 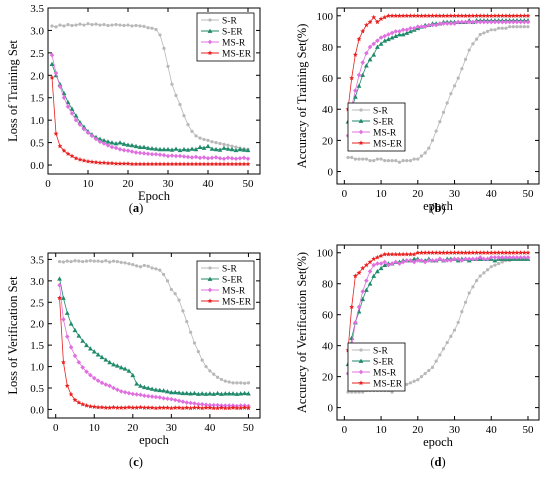 What do you see at coordinates (154, 440) in the screenshot?
I see `x-axis-title: epoch` at bounding box center [154, 440].